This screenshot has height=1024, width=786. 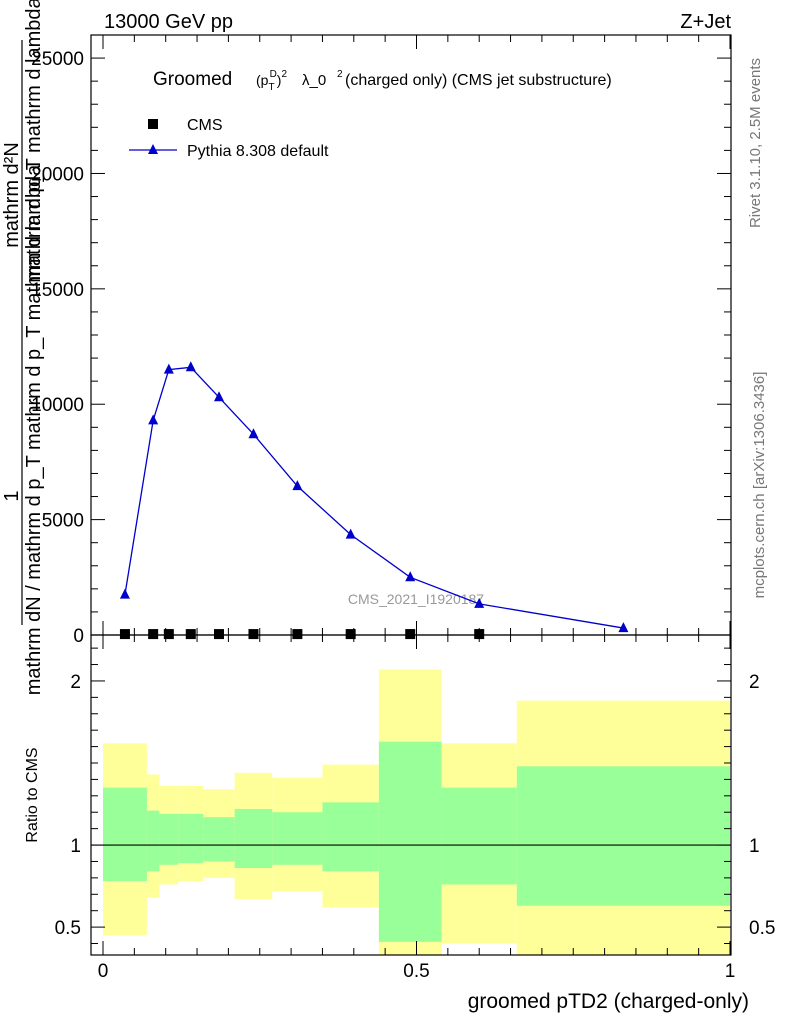 What do you see at coordinates (314, 80) in the screenshot?
I see `title-lambda: λ_0` at bounding box center [314, 80].